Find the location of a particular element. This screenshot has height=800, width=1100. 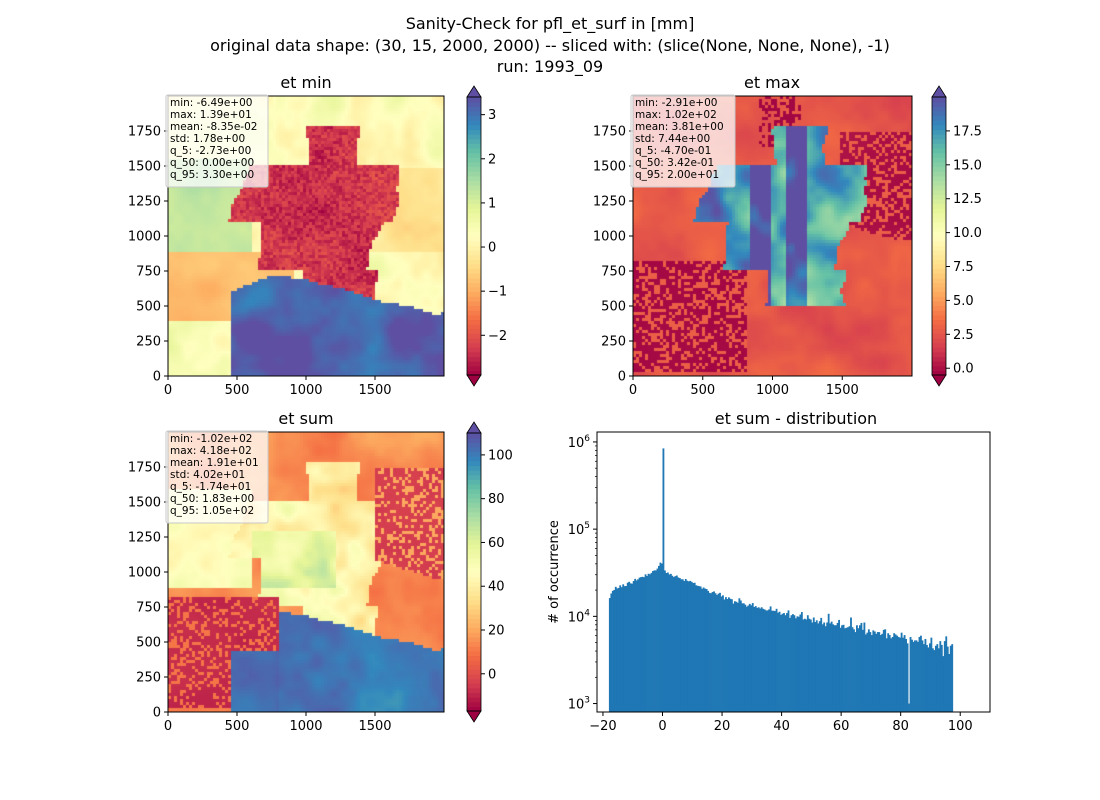

y-tick-label: 750 is located at coordinates (613, 272).